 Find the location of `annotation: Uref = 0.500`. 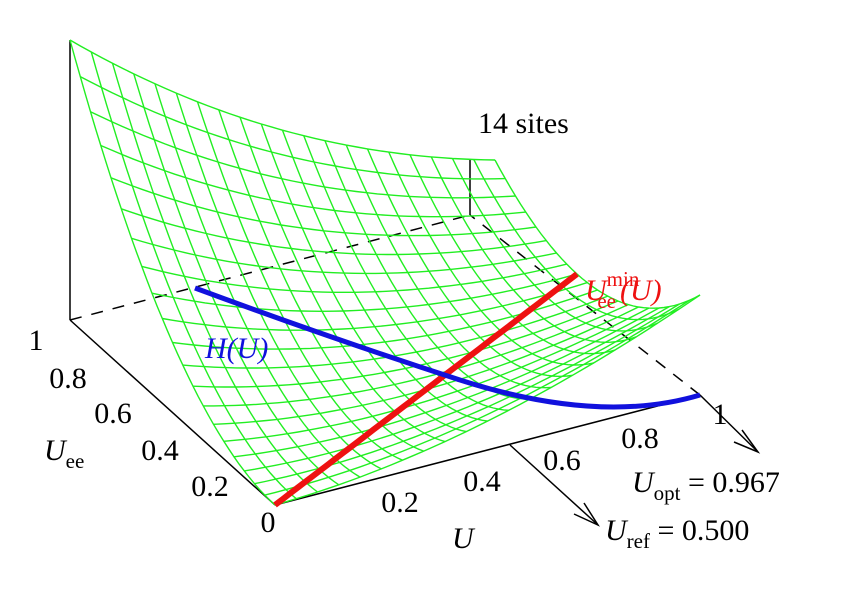

annotation: Uref = 0.500 is located at coordinates (677, 533).